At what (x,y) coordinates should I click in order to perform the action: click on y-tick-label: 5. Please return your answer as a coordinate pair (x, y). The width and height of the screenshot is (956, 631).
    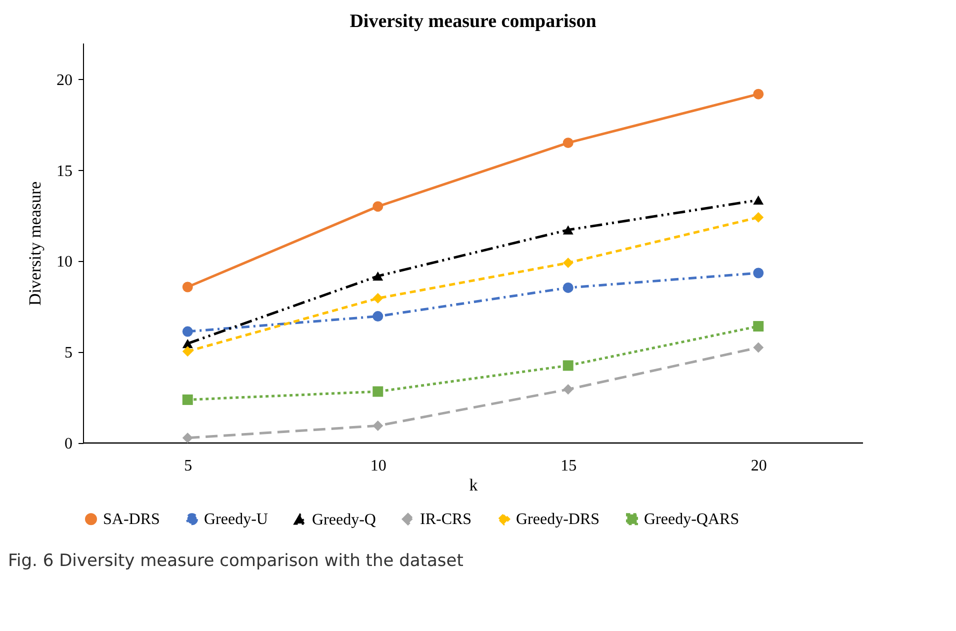
    Looking at the image, I should click on (68, 353).